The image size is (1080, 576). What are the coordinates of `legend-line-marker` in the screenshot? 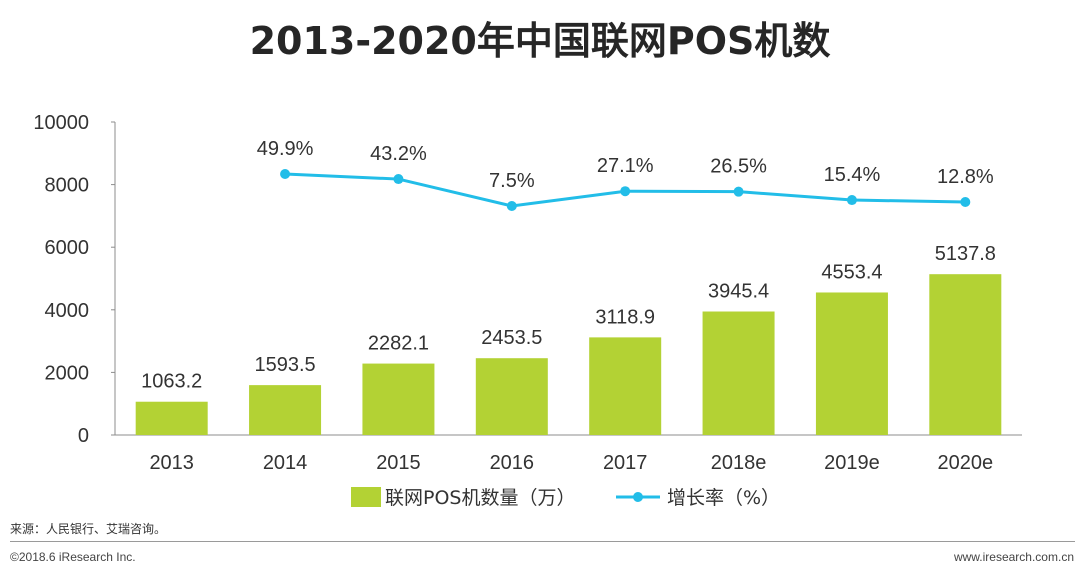 It's located at (638, 497).